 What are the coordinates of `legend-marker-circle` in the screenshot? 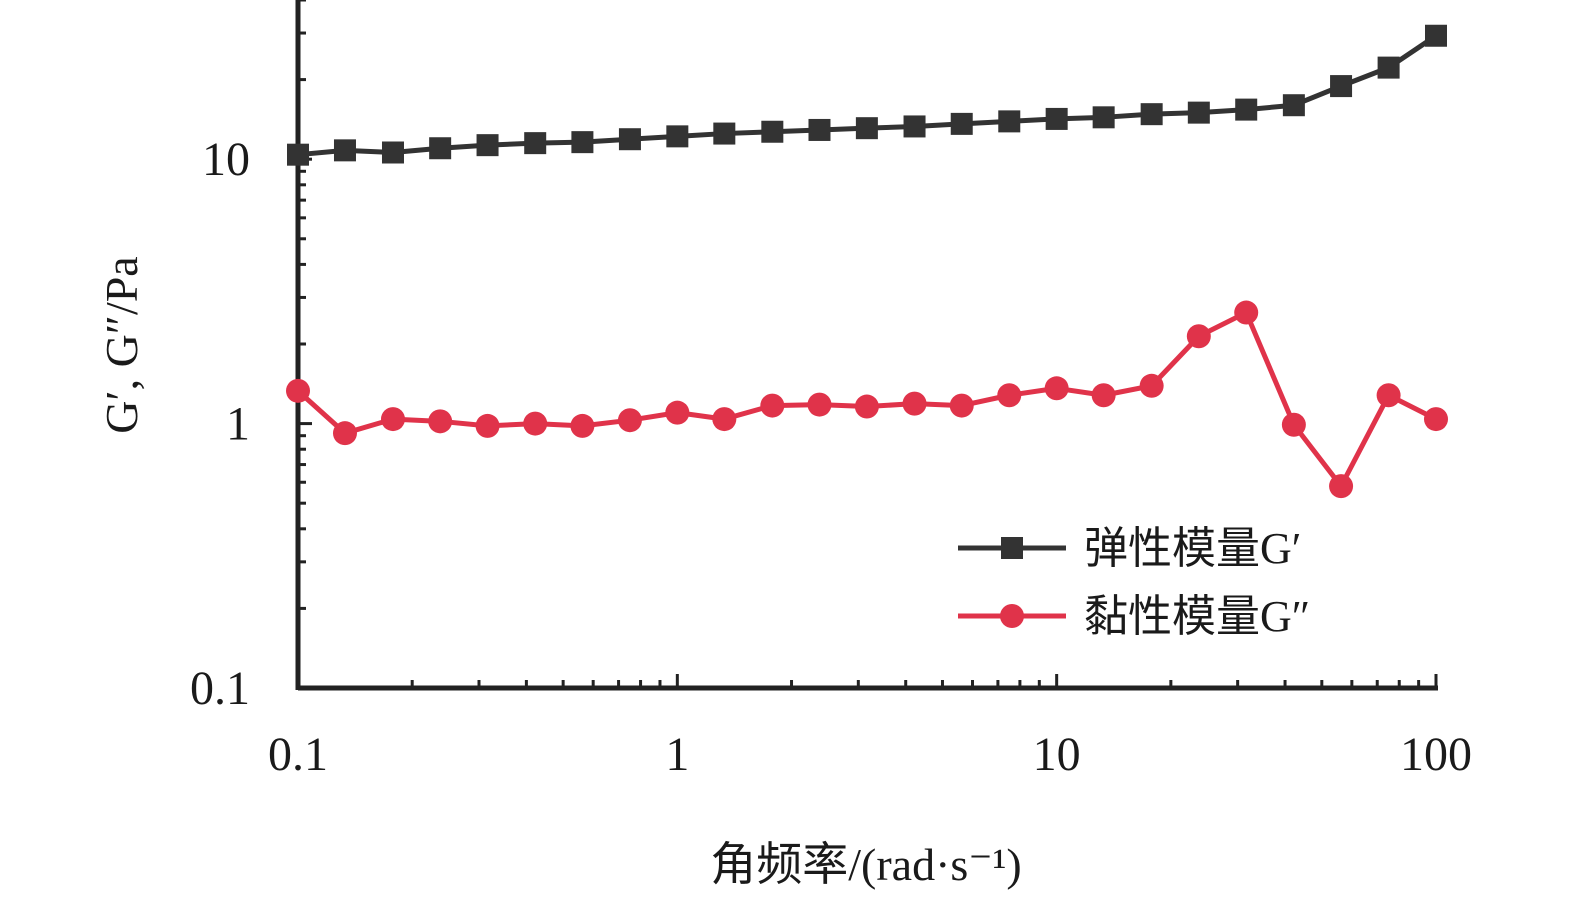 It's located at (1012, 616).